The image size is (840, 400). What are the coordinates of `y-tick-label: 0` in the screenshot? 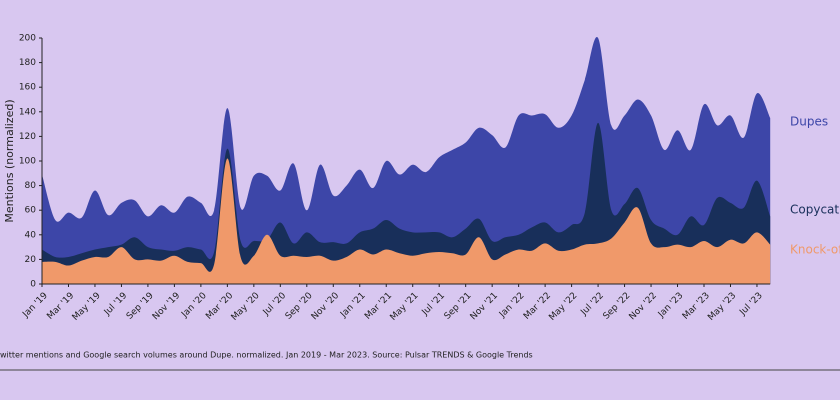 It's located at (33, 285).